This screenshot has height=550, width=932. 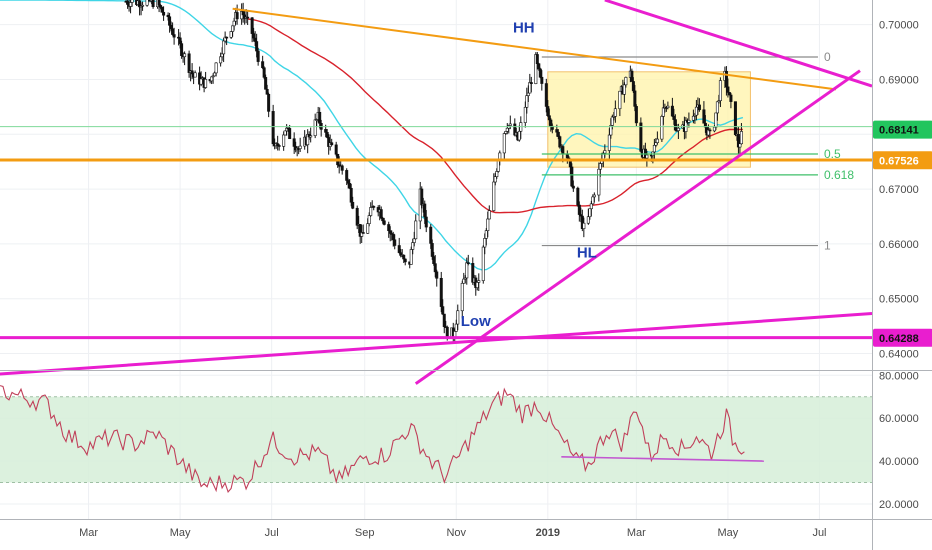 What do you see at coordinates (738, 44) in the screenshot?
I see `trendline` at bounding box center [738, 44].